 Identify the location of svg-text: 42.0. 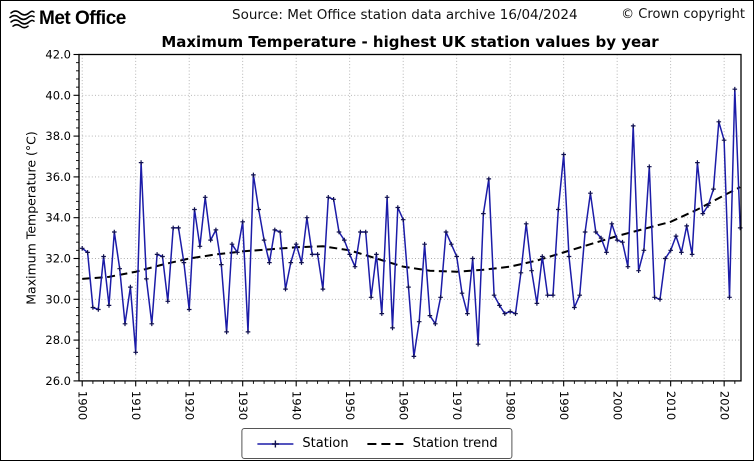
(58, 55).